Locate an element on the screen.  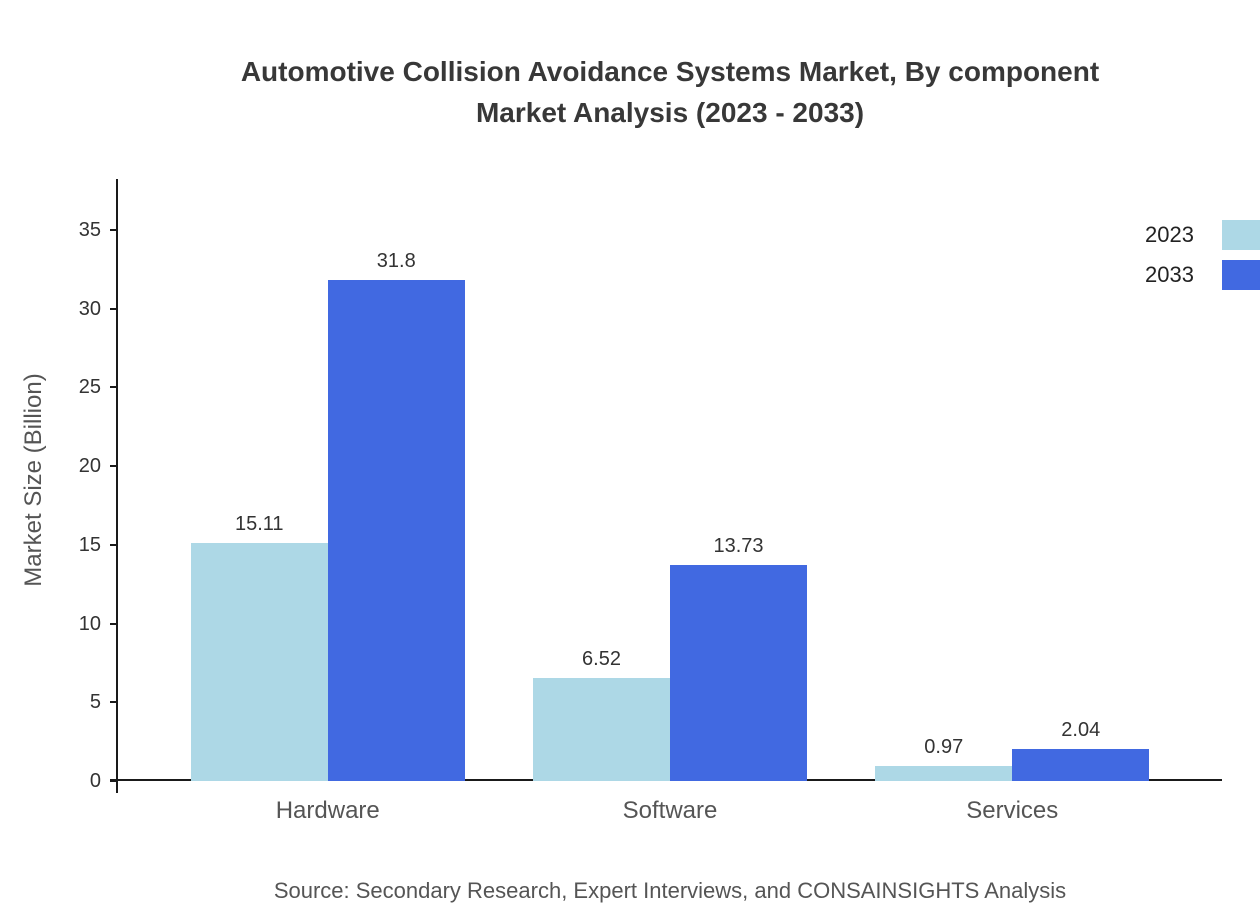
bar-value-label-2023-services: 0.97 is located at coordinates (944, 746).